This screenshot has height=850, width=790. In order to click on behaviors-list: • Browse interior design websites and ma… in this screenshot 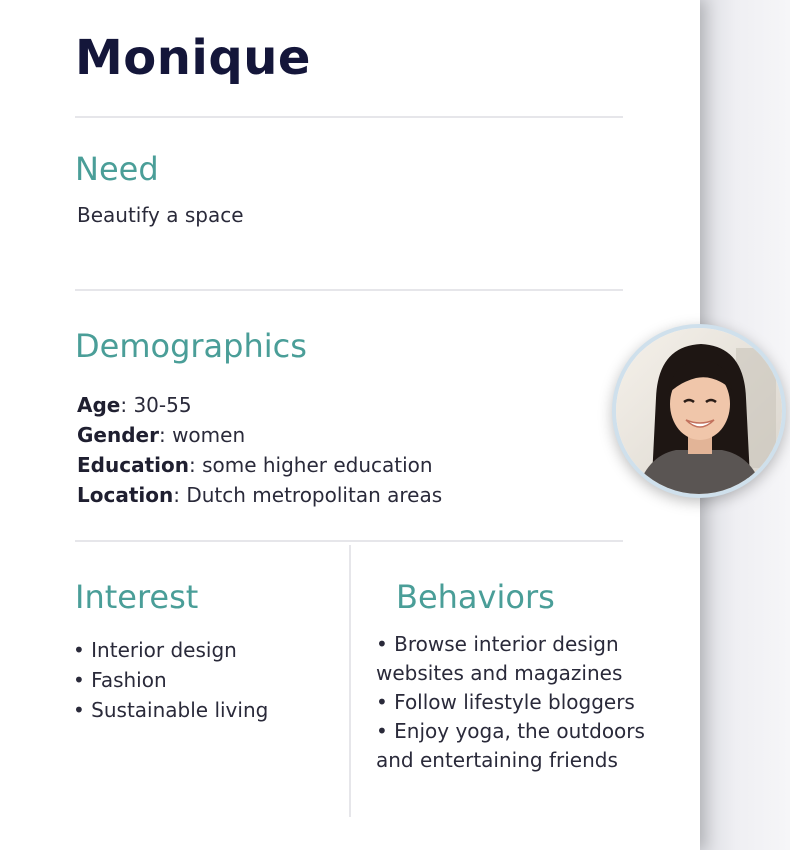, I will do `click(510, 702)`.